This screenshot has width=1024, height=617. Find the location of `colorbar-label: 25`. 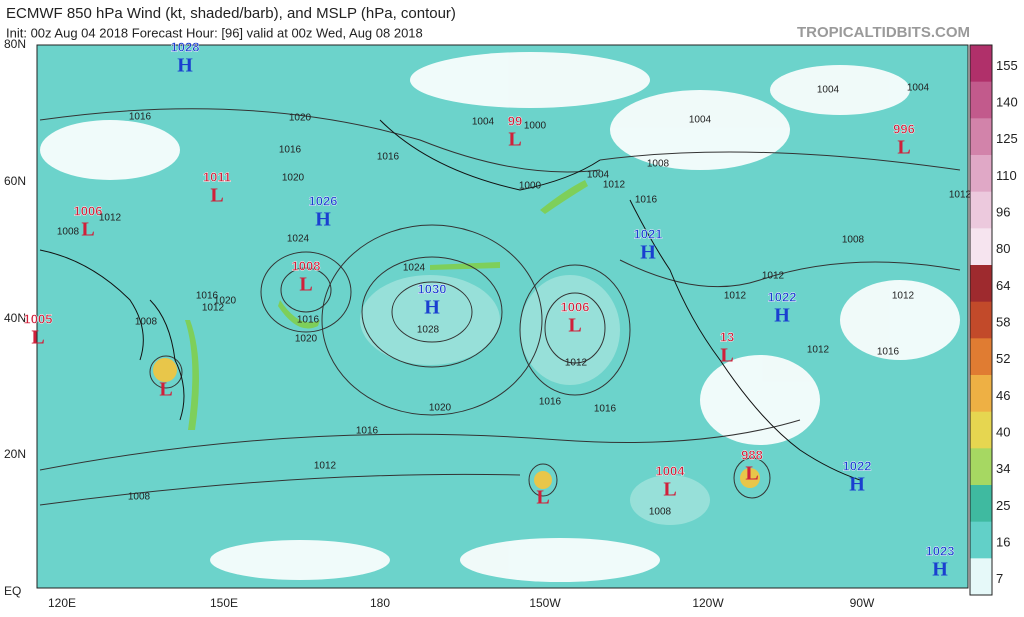

colorbar-label: 25 is located at coordinates (1003, 505).